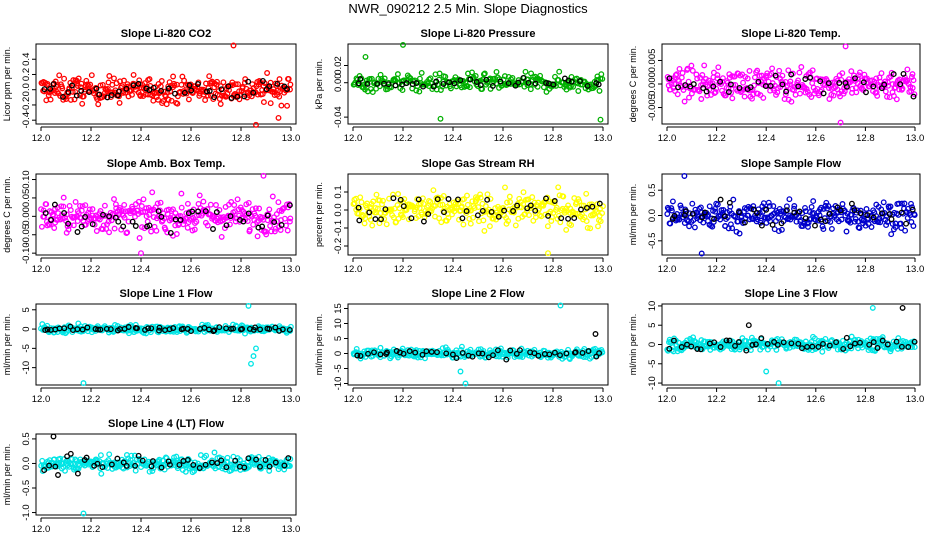 The image size is (936, 540). What do you see at coordinates (26, 74) in the screenshot?
I see `y-tick-label: 0.2` at bounding box center [26, 74].